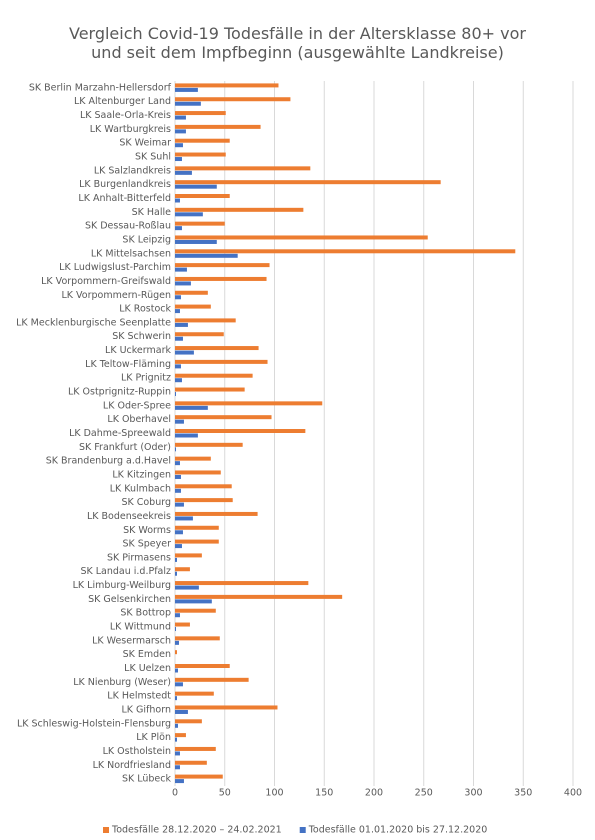  Describe the element at coordinates (106, 830) in the screenshot. I see `legend-swatch` at that location.